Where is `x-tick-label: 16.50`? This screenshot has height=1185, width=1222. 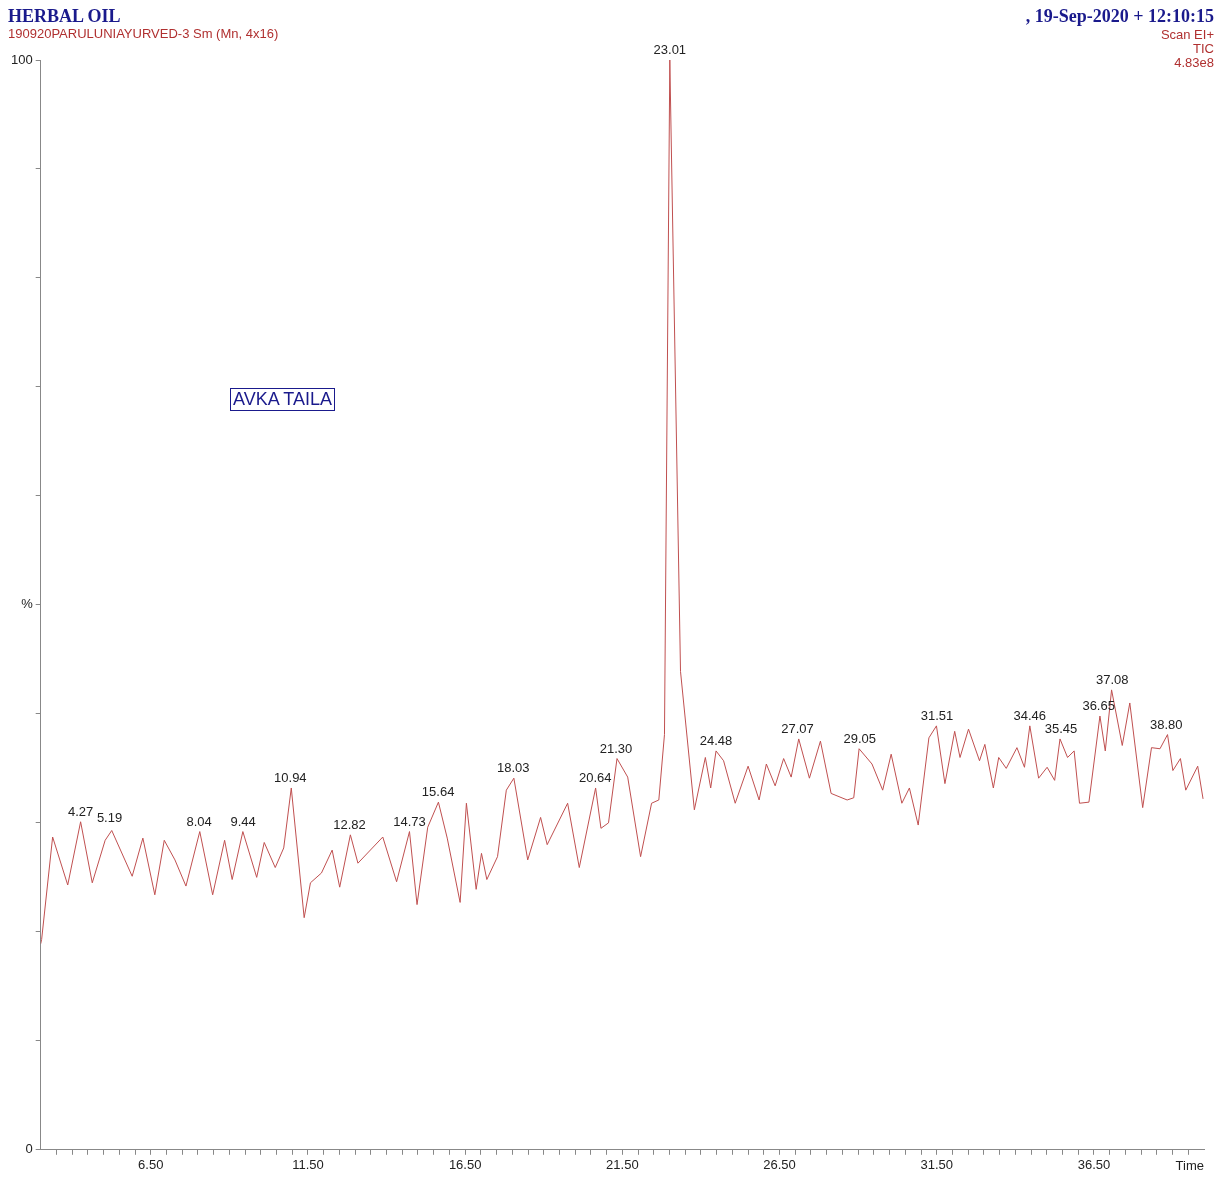
x-tick-label: 16.50 is located at coordinates (465, 1165).